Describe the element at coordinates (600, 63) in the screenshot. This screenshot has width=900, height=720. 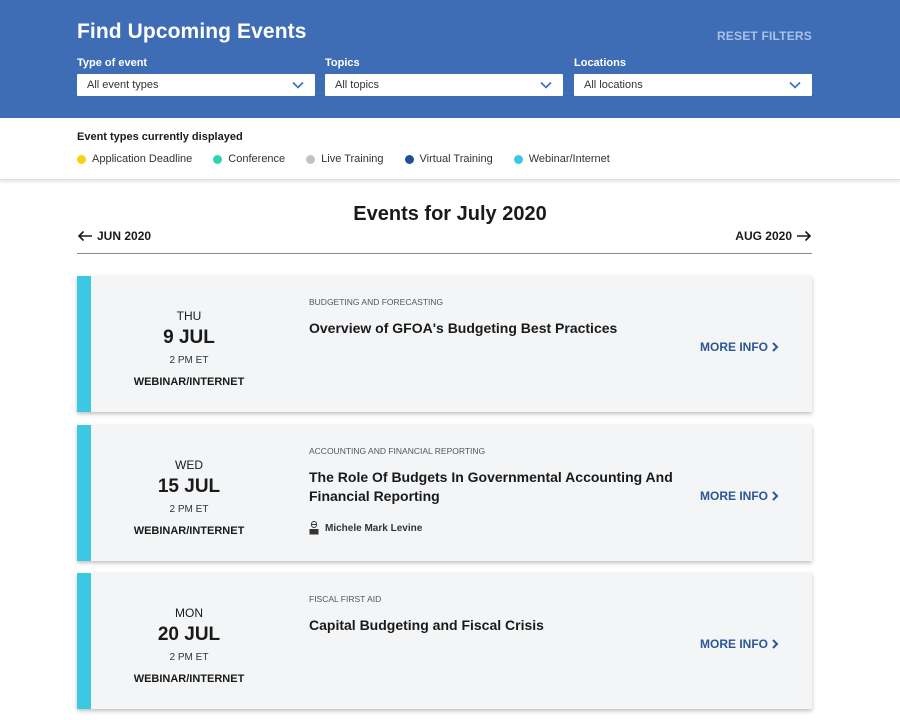
I see `filter-locations-label: Locations` at that location.